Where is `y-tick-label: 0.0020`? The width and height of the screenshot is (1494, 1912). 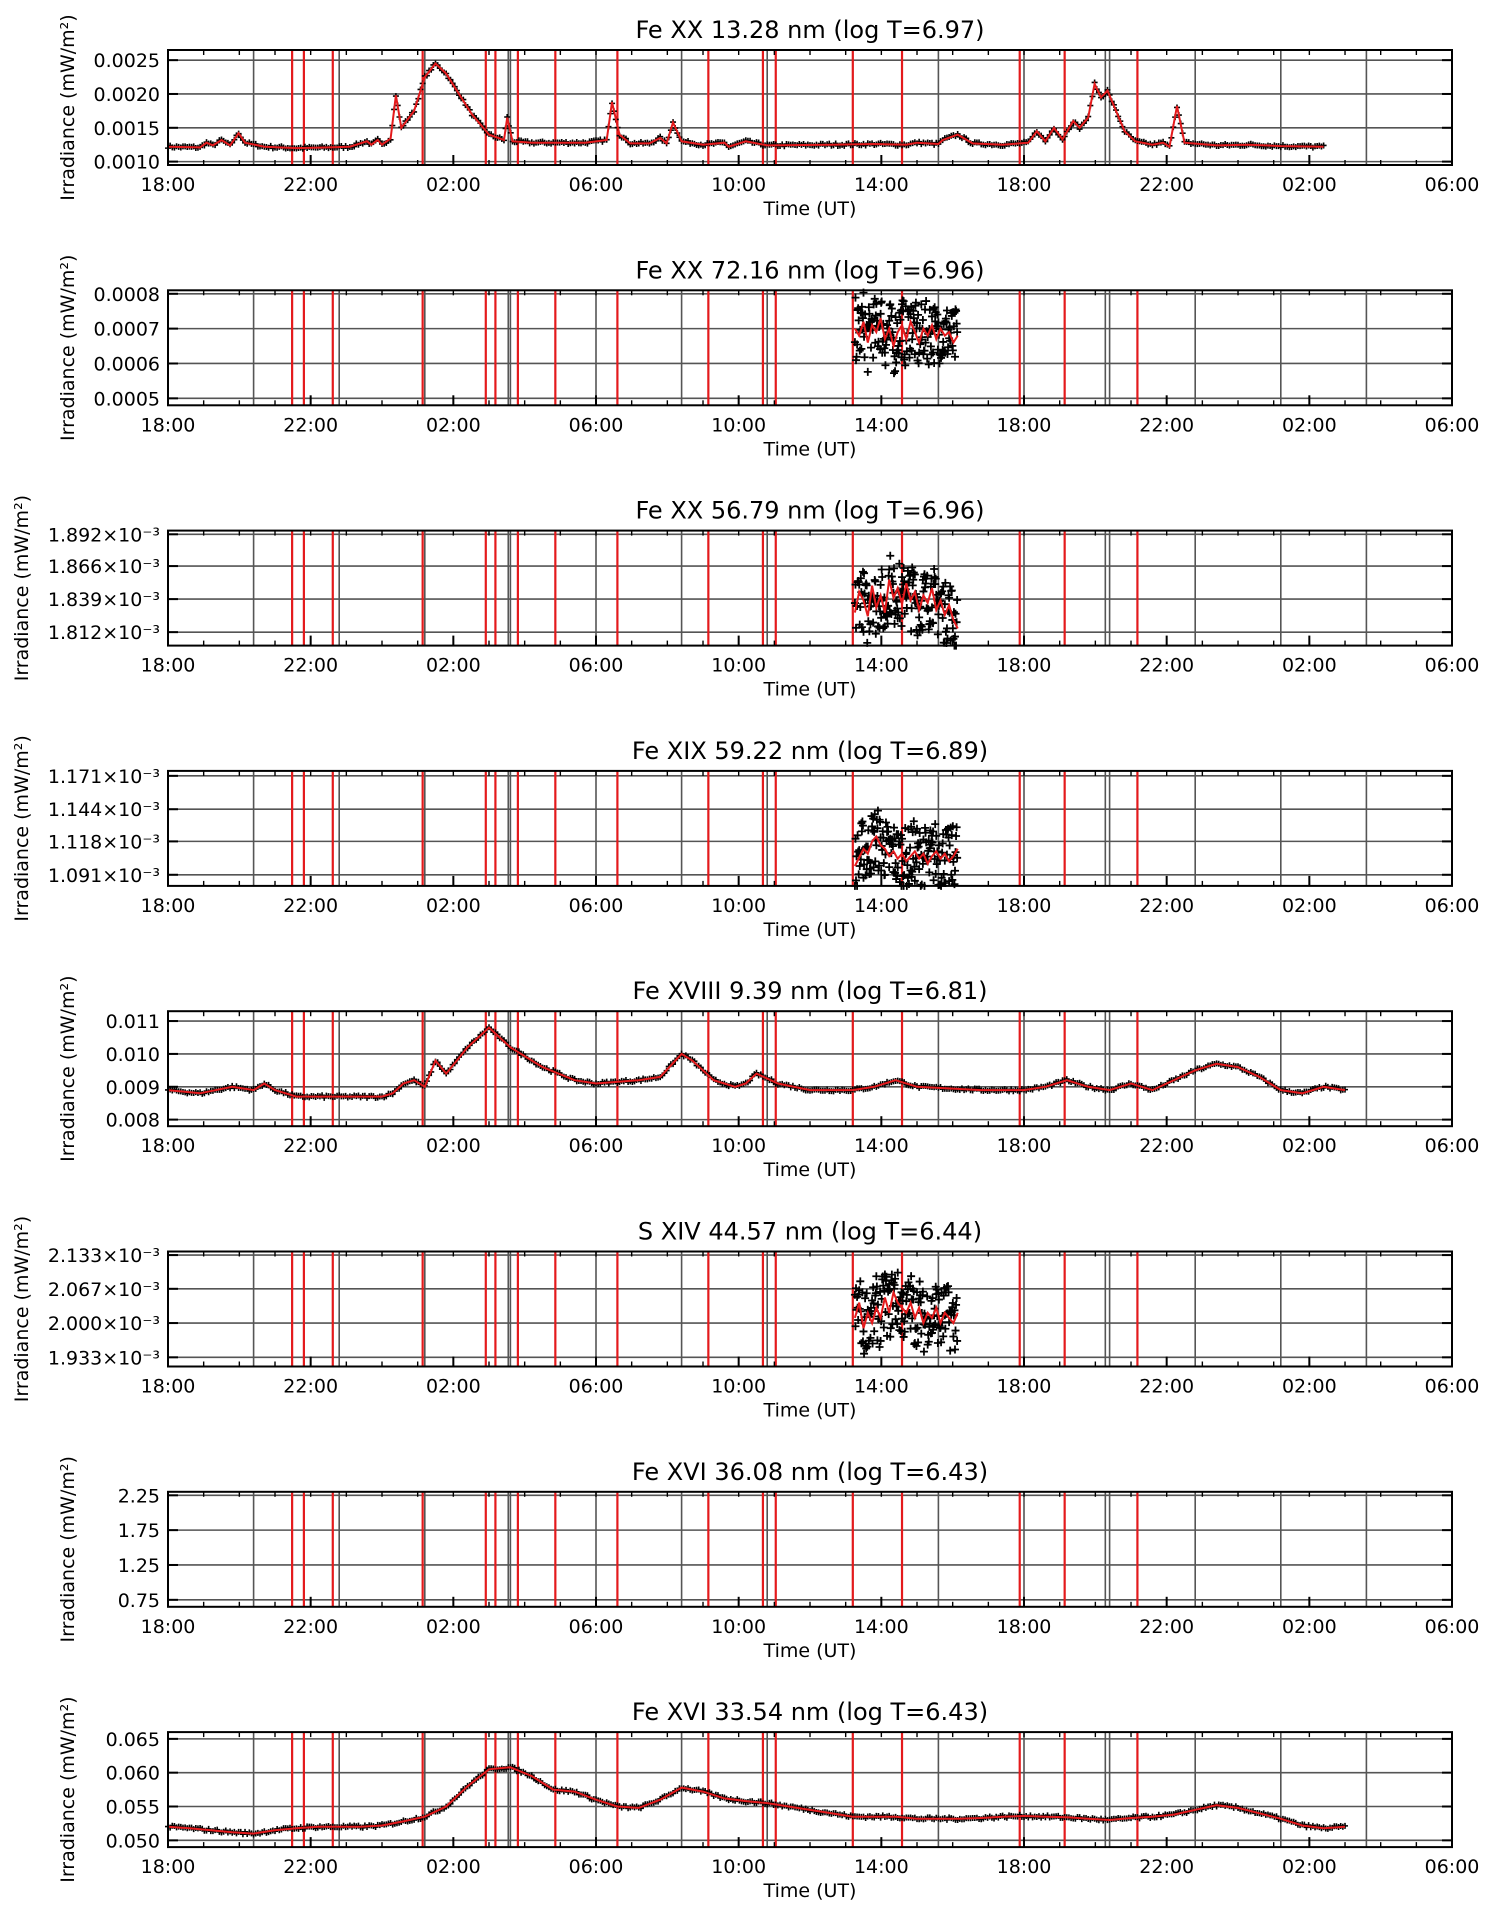 y-tick-label: 0.0020 is located at coordinates (127, 95).